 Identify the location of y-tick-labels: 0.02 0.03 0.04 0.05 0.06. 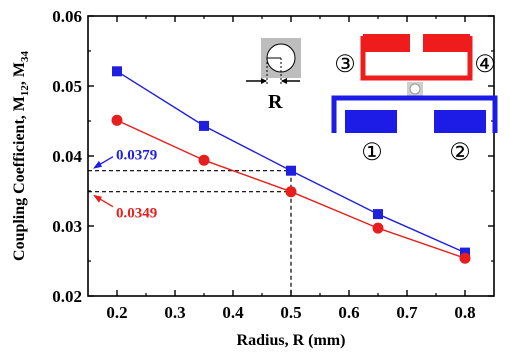
(67, 156).